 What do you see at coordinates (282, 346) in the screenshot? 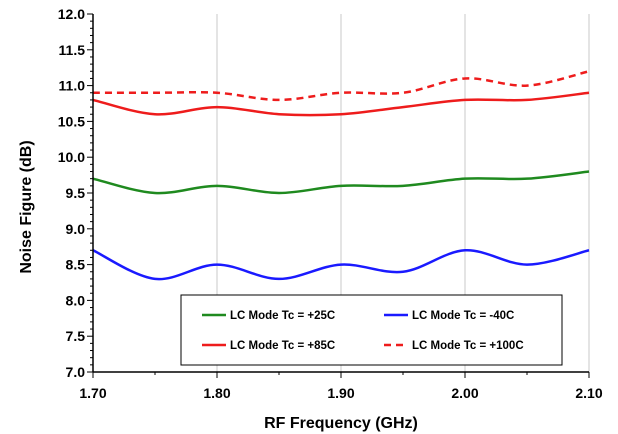
I see `legend-label: LC Mode Tc = +85C` at bounding box center [282, 346].